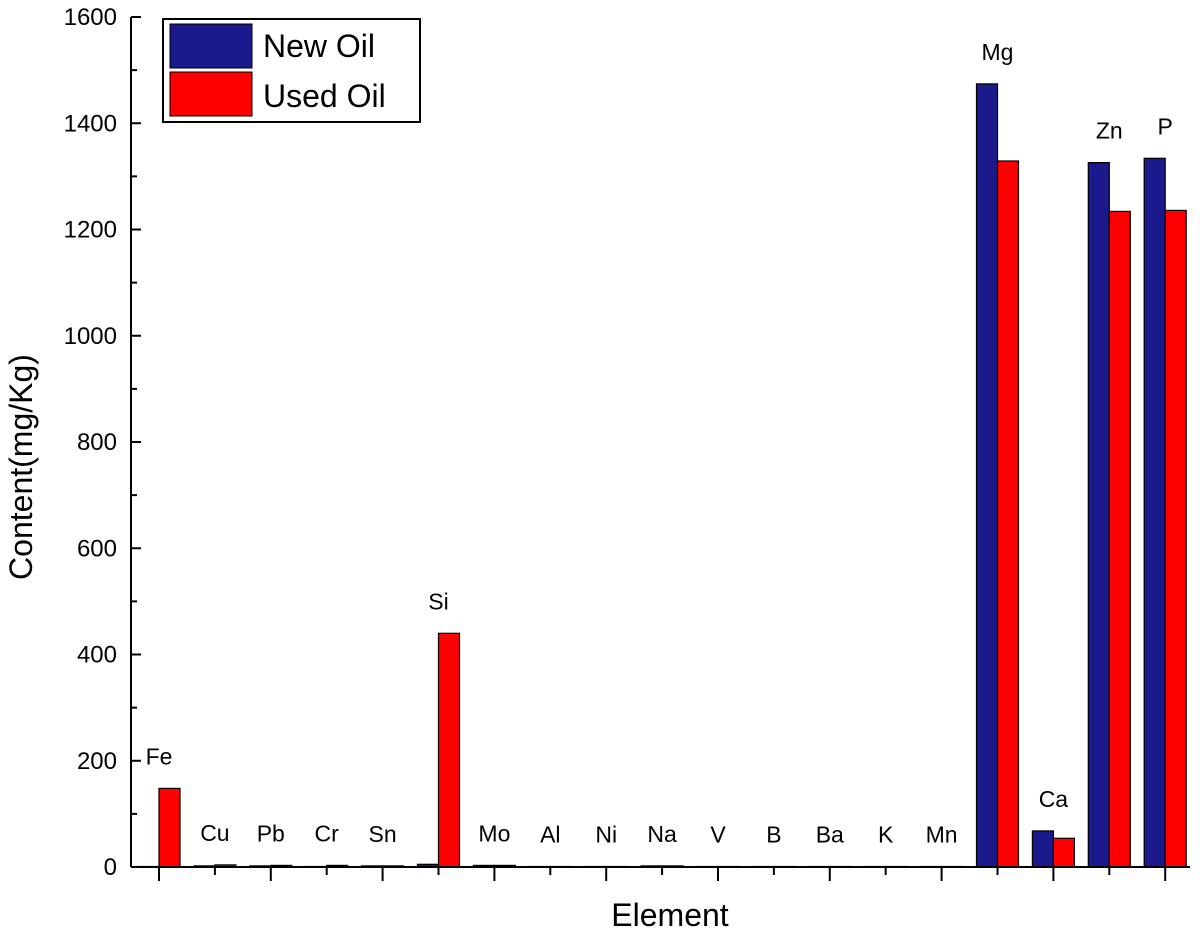 This screenshot has width=1200, height=937. What do you see at coordinates (438, 601) in the screenshot?
I see `bar-label-si: Si` at bounding box center [438, 601].